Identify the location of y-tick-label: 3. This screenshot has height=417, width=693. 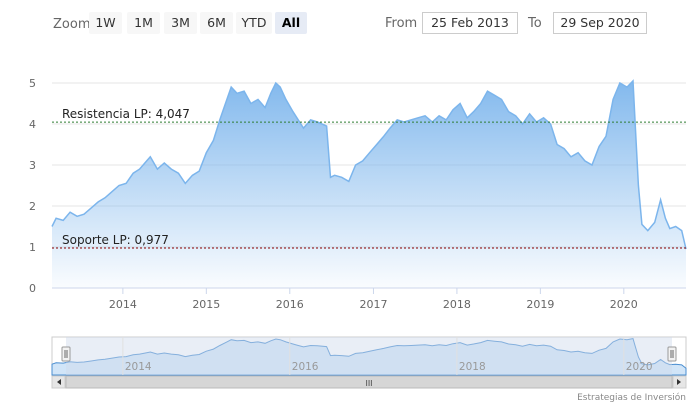
(32, 165).